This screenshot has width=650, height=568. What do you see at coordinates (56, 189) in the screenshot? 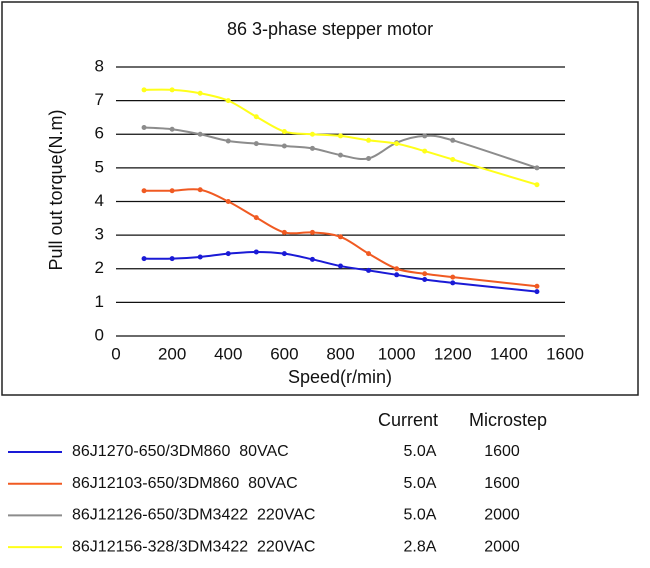
I see `y-axis-label: Pull out torque(N.m)` at bounding box center [56, 189].